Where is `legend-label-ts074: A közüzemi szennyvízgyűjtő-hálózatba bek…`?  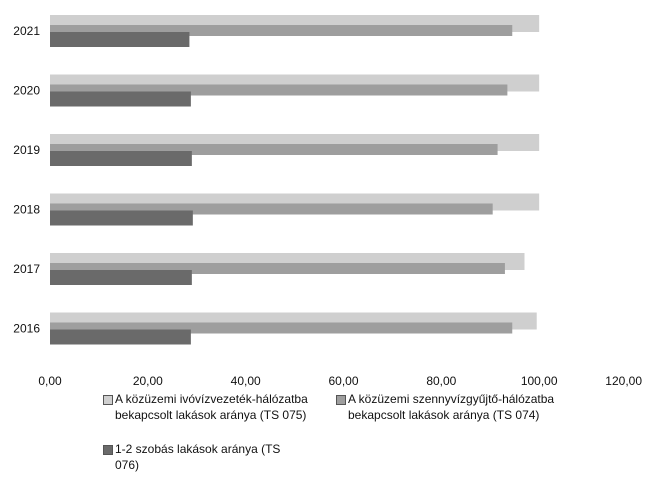
legend-label-ts074: A közüzemi szennyvízgyűjtő-hálózatba bek… is located at coordinates (451, 407).